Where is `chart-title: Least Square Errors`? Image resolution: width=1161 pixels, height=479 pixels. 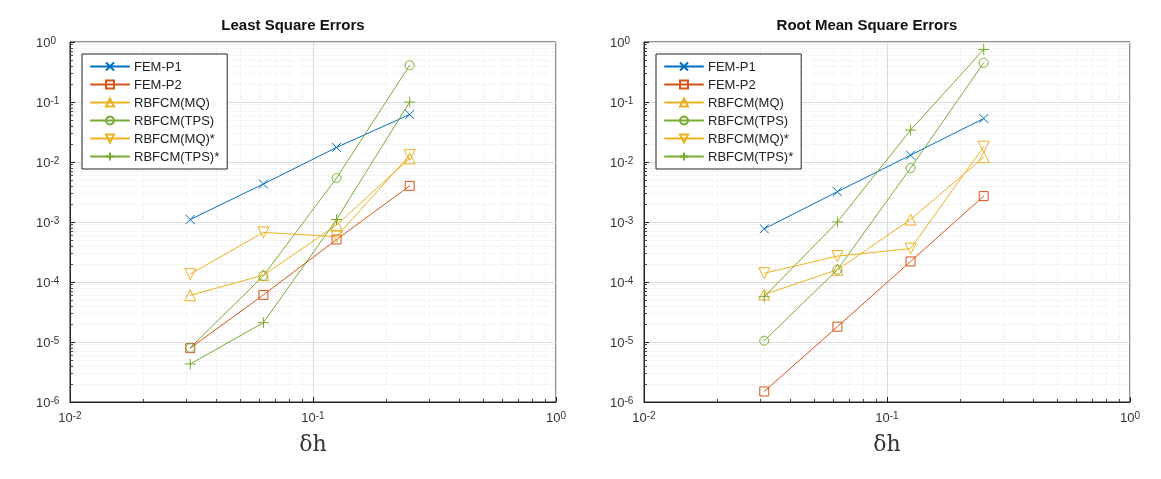 chart-title: Least Square Errors is located at coordinates (293, 24).